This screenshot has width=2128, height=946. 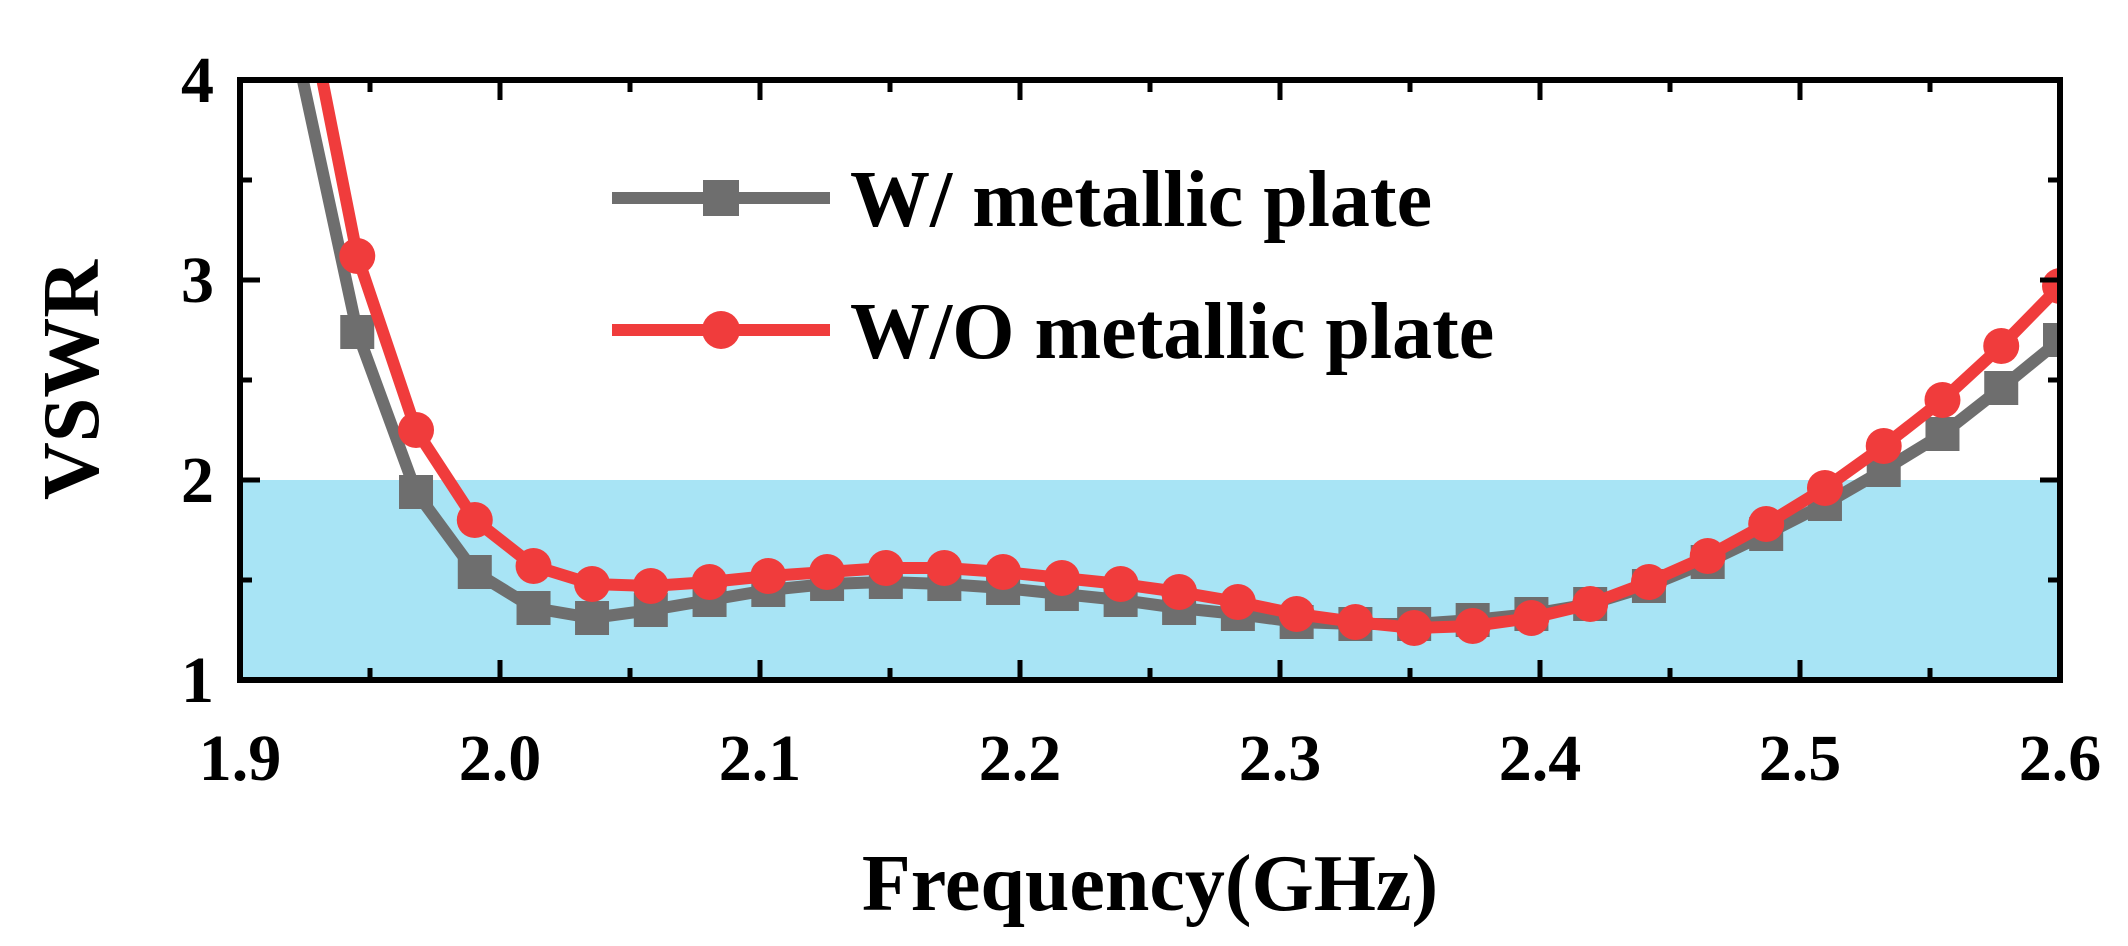 What do you see at coordinates (1800, 758) in the screenshot?
I see `x-tick-label: 2.5` at bounding box center [1800, 758].